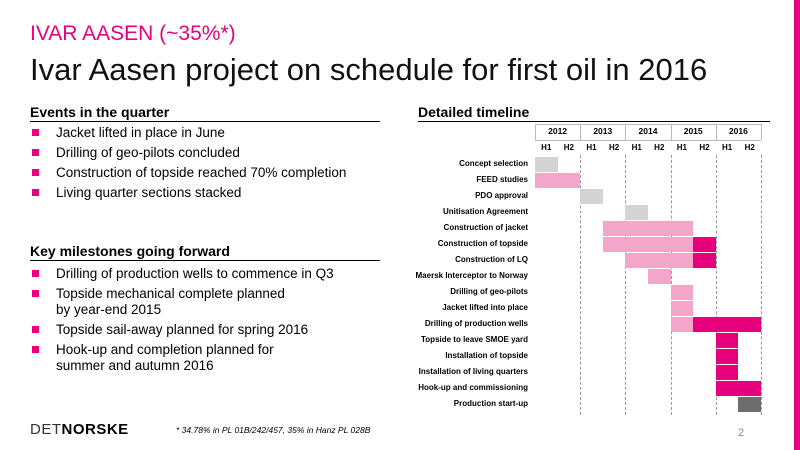  Describe the element at coordinates (741, 433) in the screenshot. I see `page-number: 2` at that location.